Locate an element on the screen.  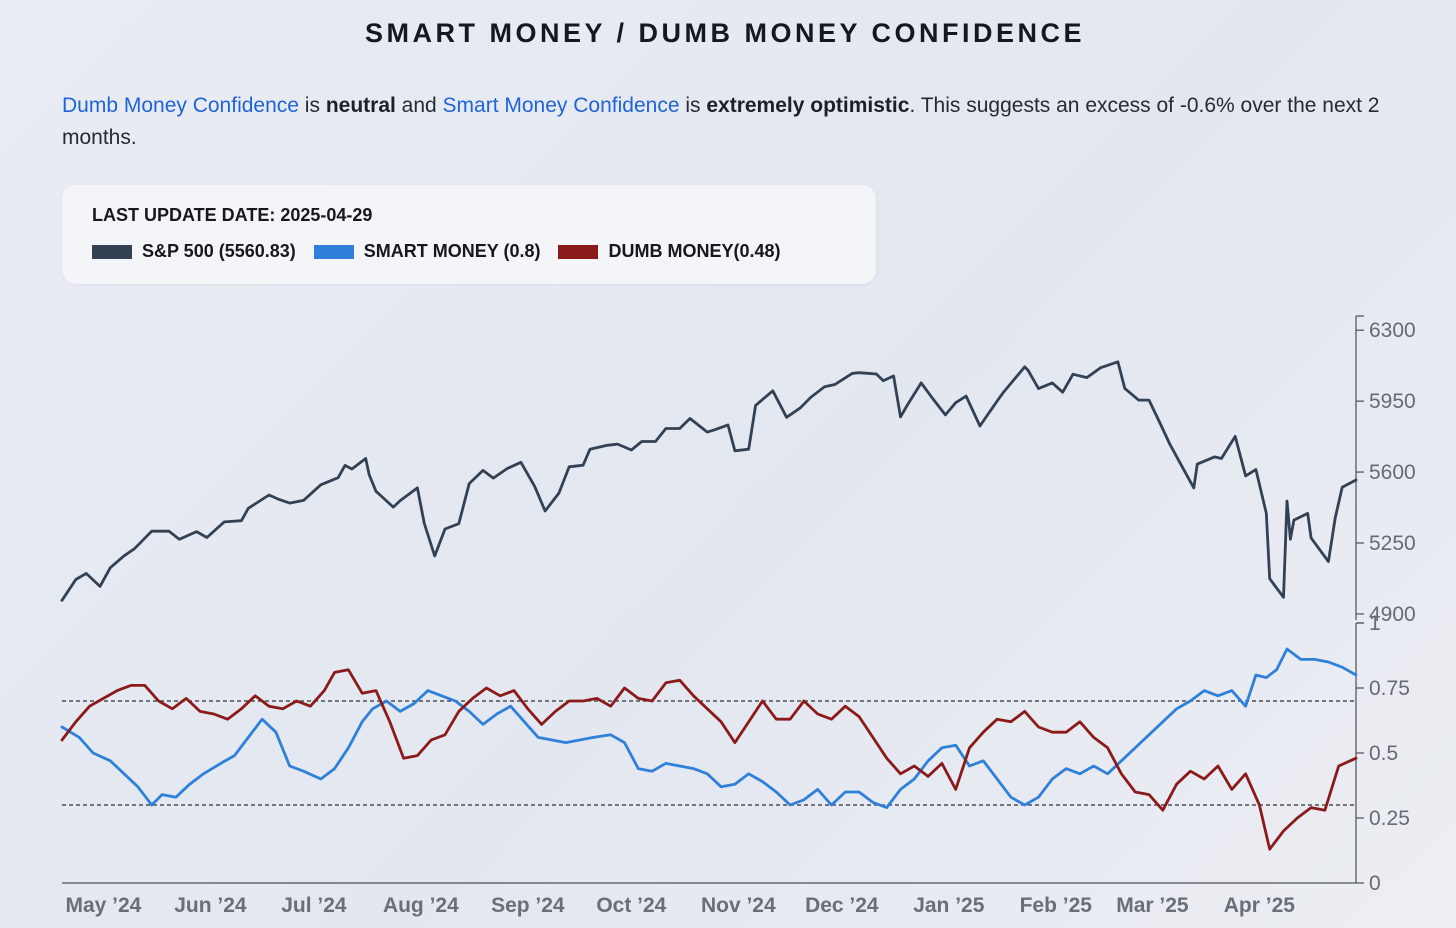
legend-item-sp500: S&P 500 (5560.83) is located at coordinates (194, 251).